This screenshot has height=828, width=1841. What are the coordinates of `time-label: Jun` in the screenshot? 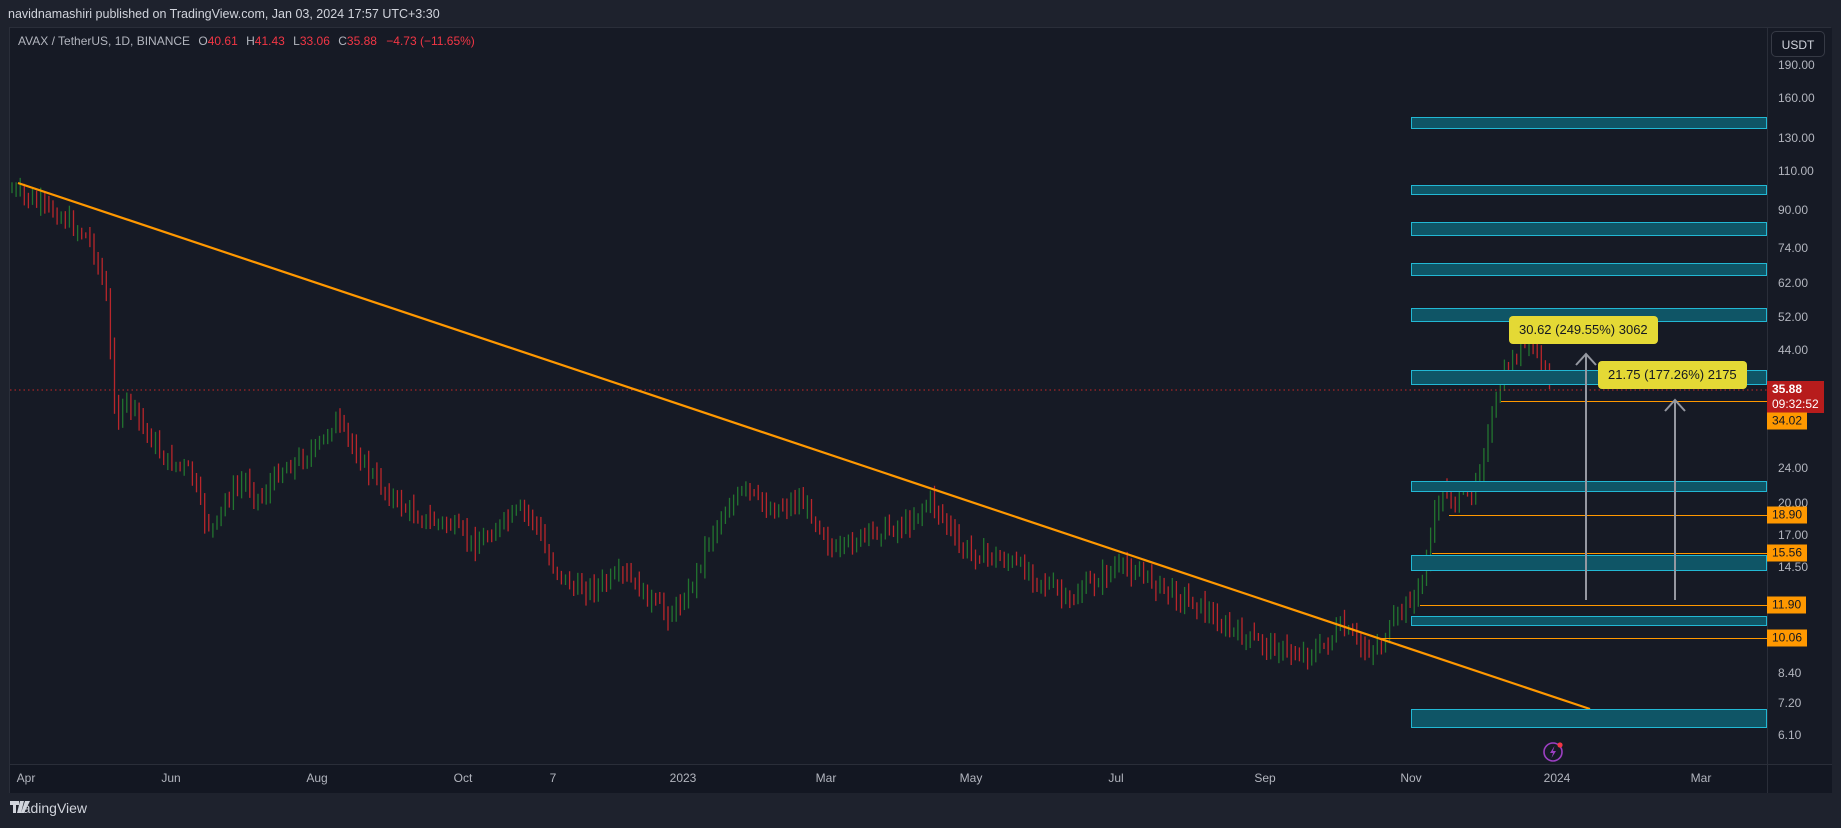 It's located at (171, 778).